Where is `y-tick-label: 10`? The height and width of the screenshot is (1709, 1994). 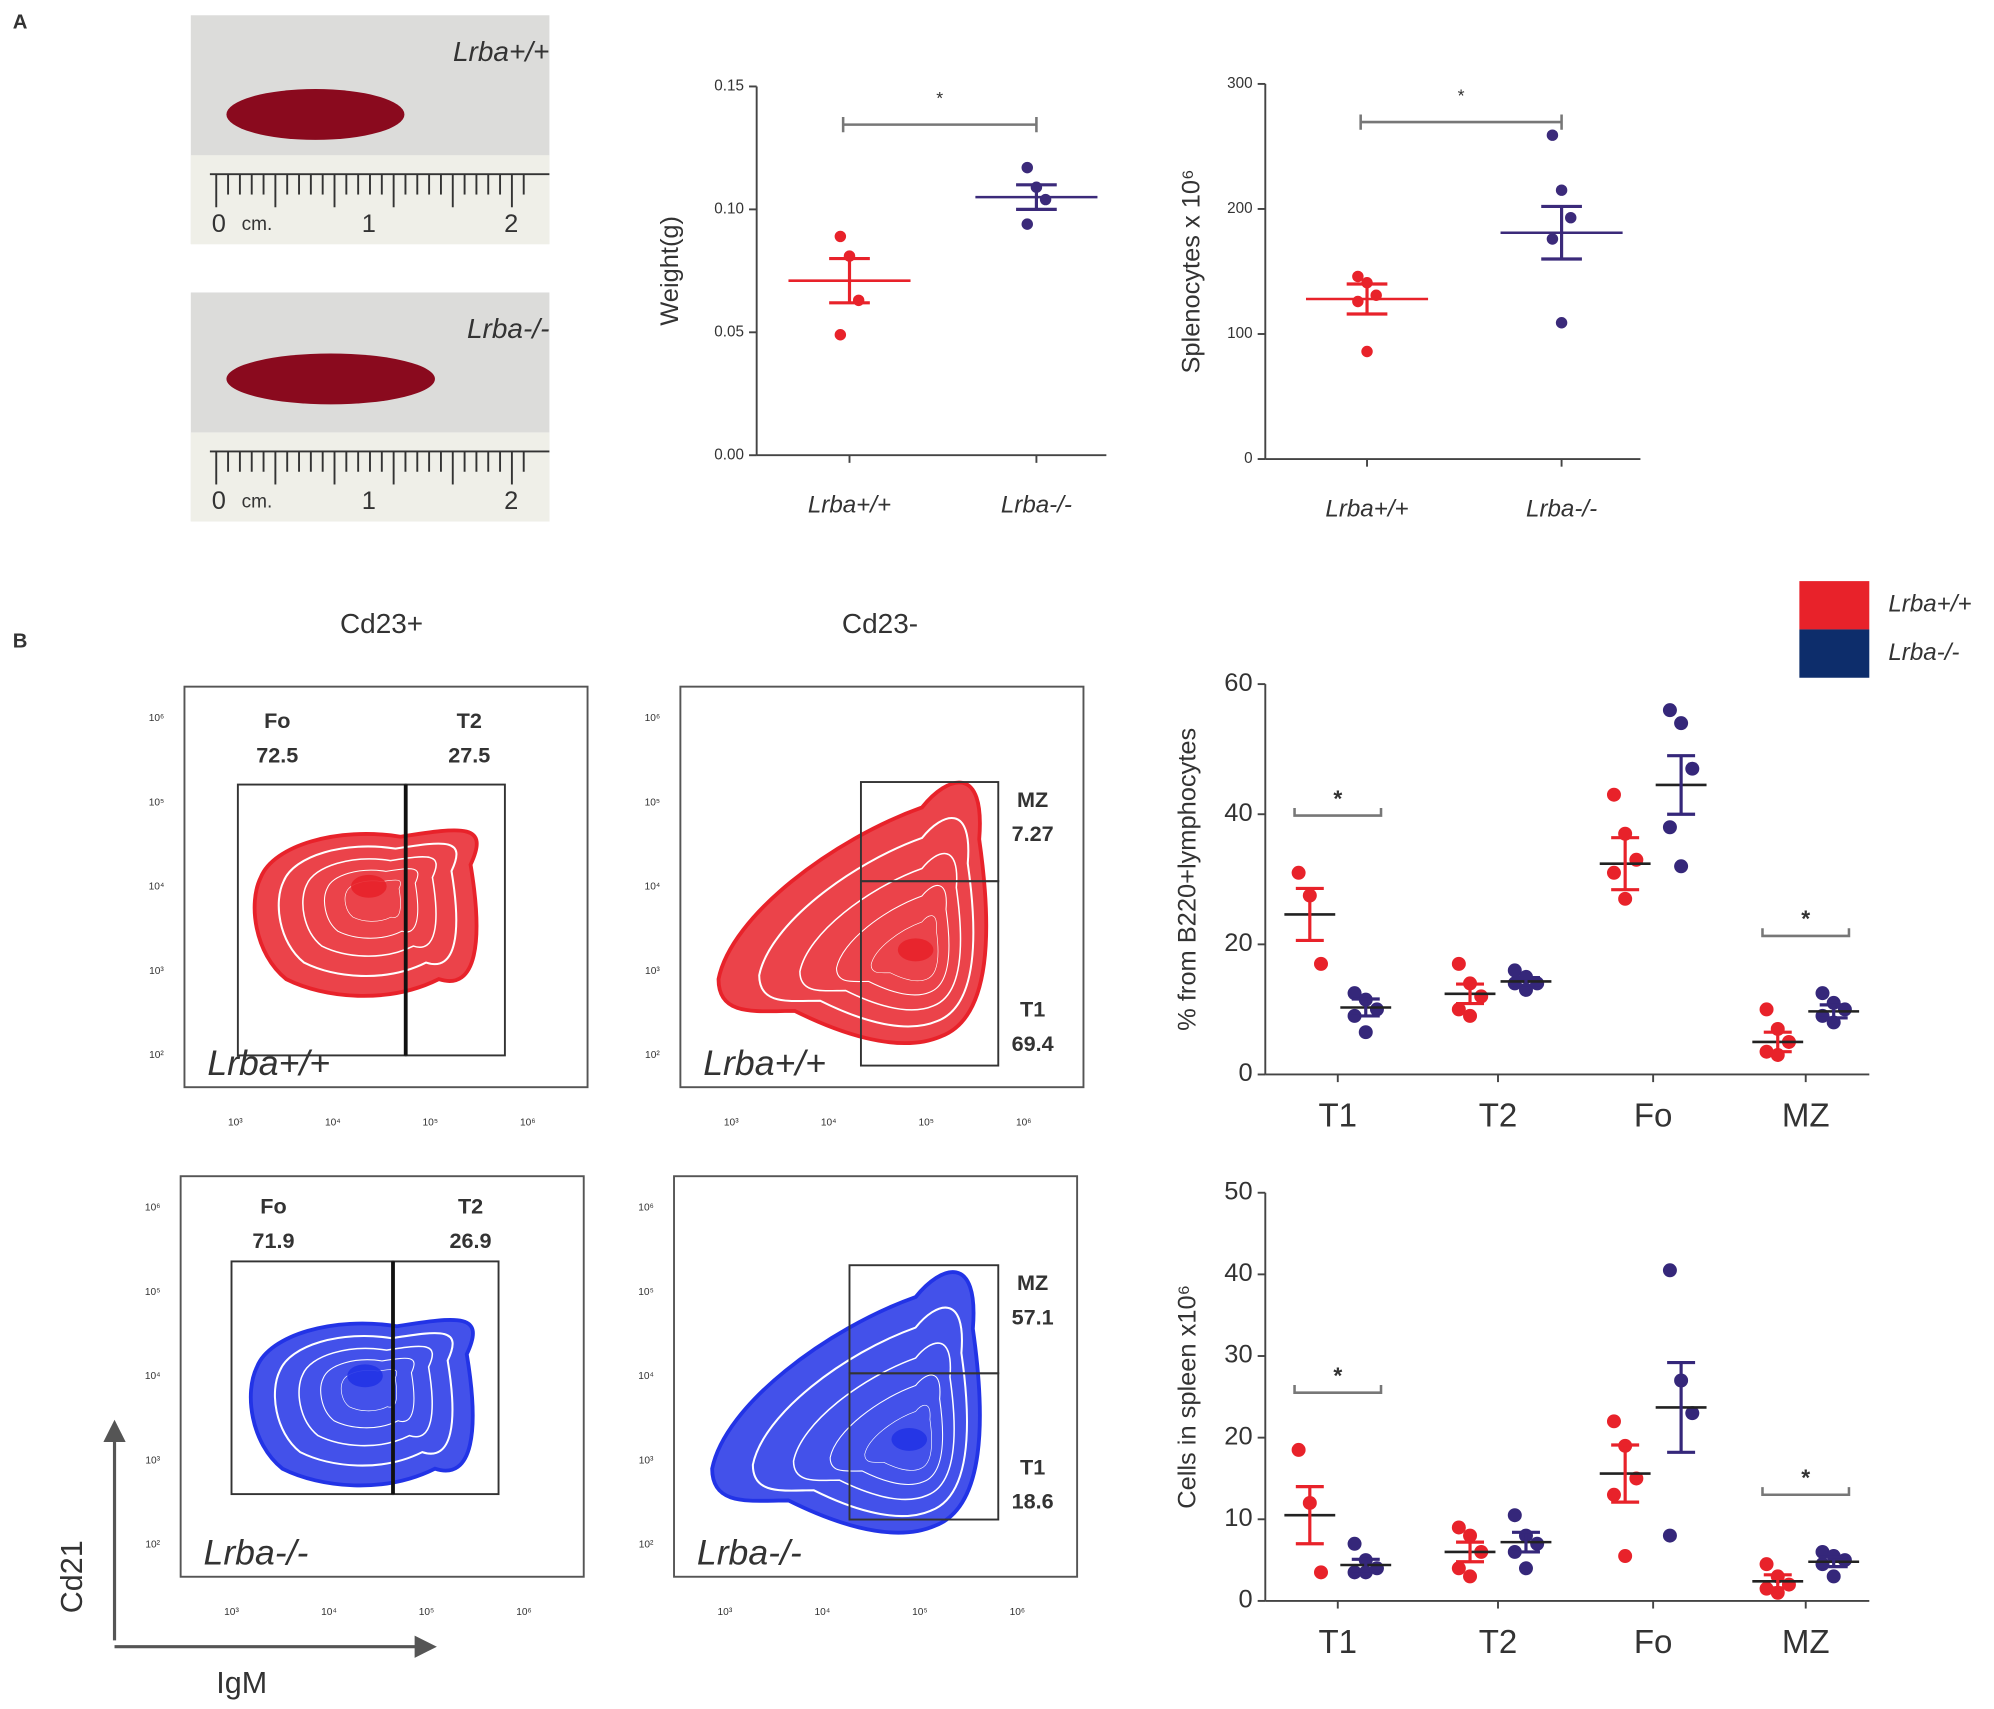
y-tick-label: 10 is located at coordinates (1238, 1518).